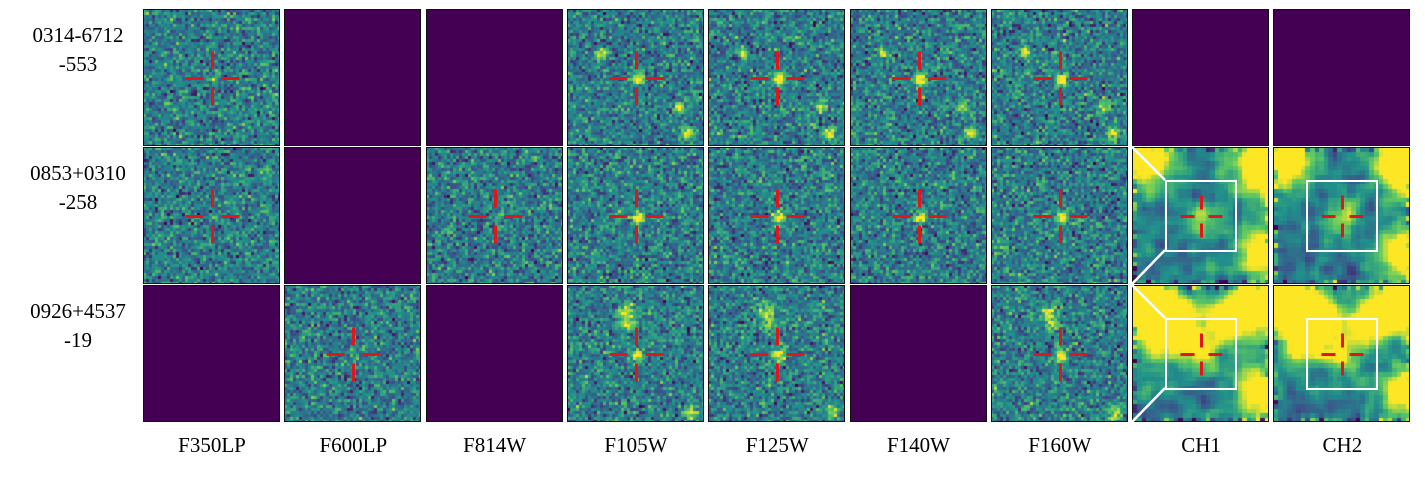  Describe the element at coordinates (1201, 445) in the screenshot. I see `filter-label: CH1` at that location.